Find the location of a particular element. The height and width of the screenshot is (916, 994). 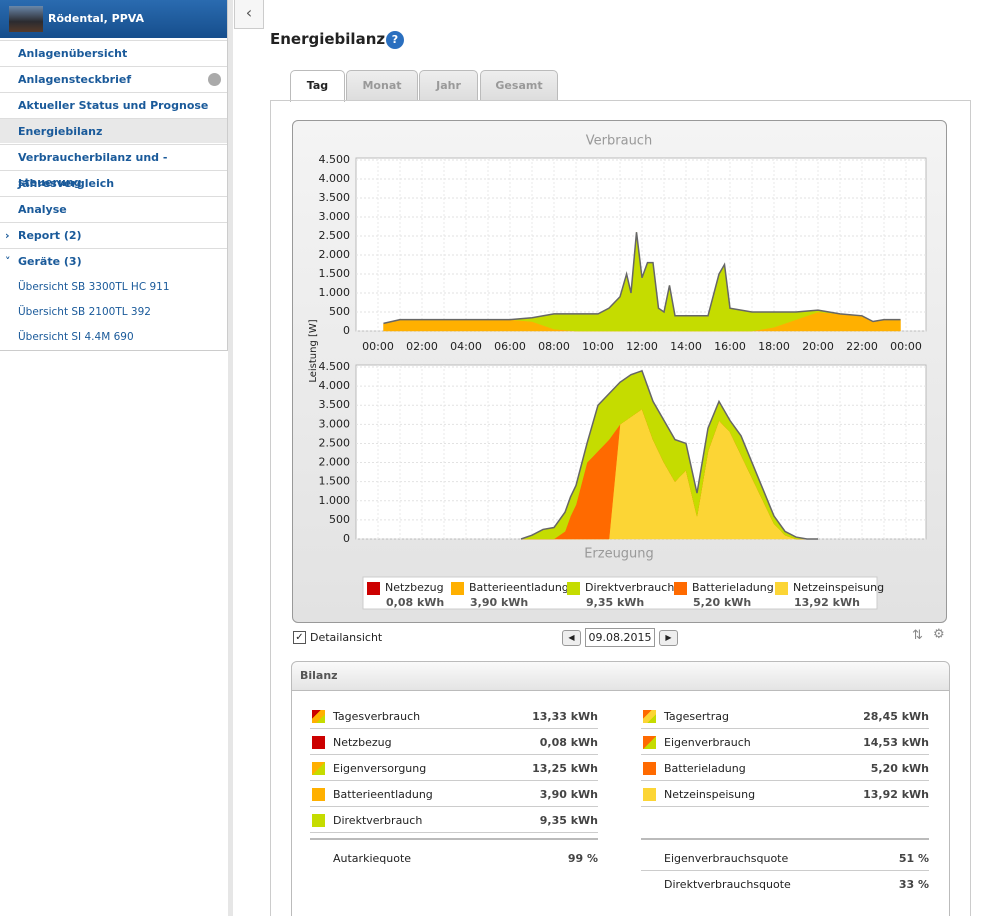

bilanz-label: Netzbezug is located at coordinates (362, 742).